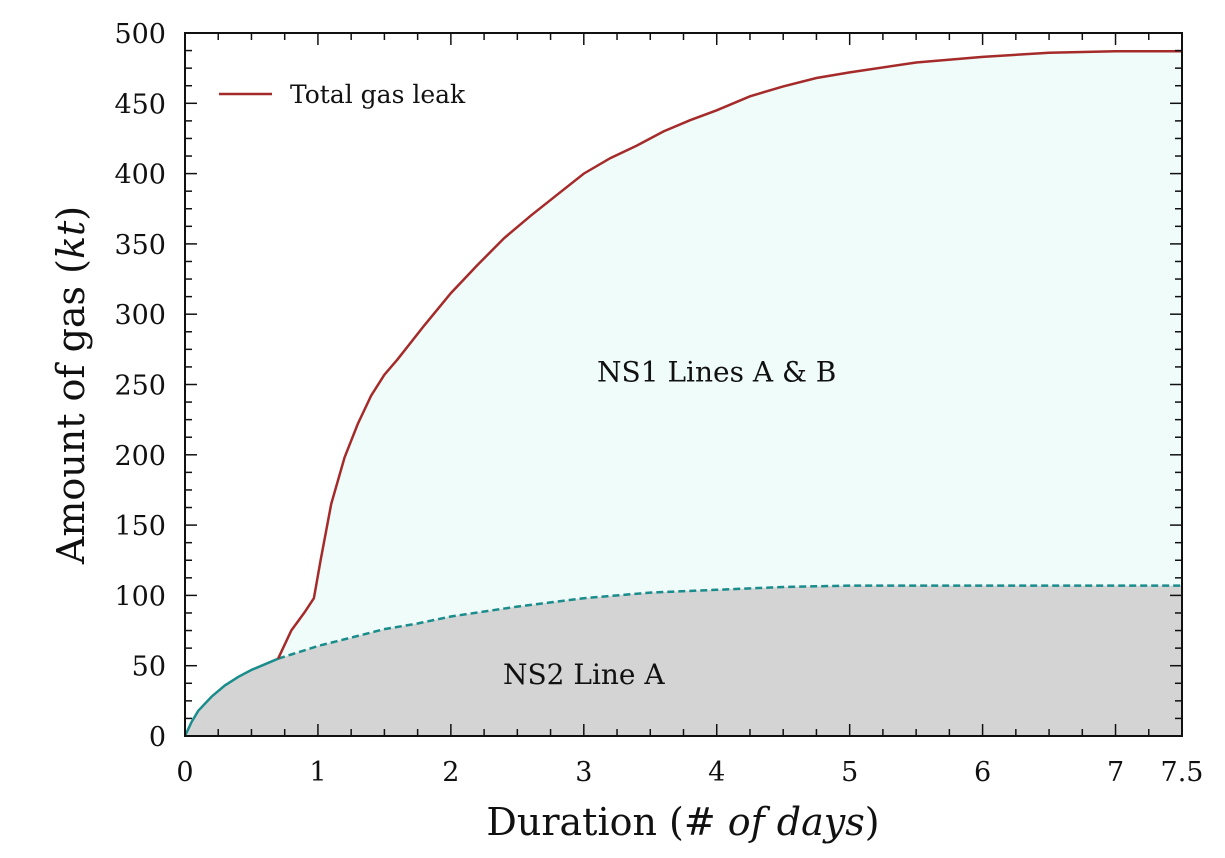 The image size is (1225, 858). Describe the element at coordinates (71, 213) in the screenshot. I see `y-axis-title-end: )` at that location.